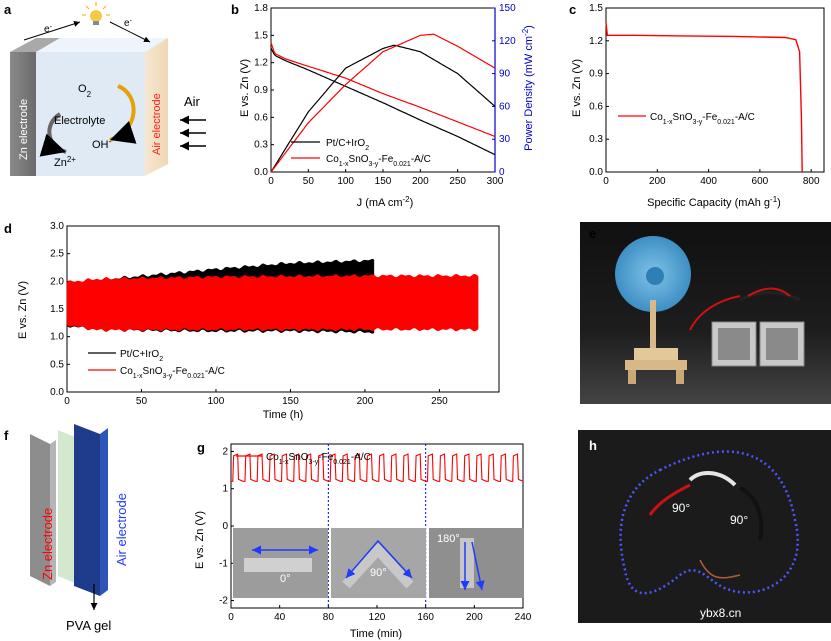 This screenshot has height=641, width=831. I want to click on h-angle-b: 90°, so click(739, 520).